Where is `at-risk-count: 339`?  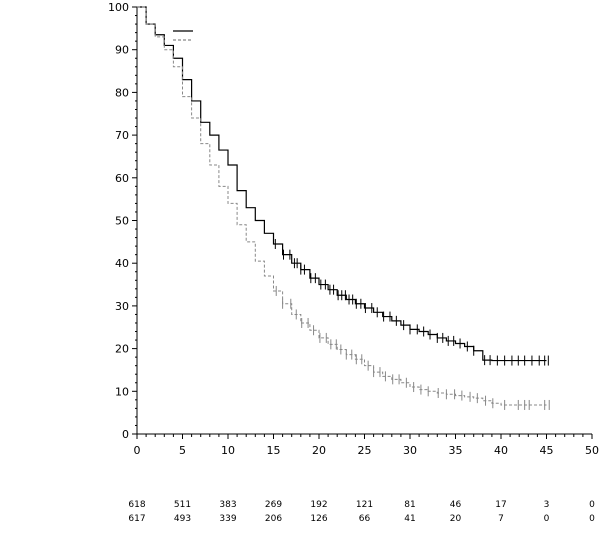 at-risk-count: 339 is located at coordinates (227, 519).